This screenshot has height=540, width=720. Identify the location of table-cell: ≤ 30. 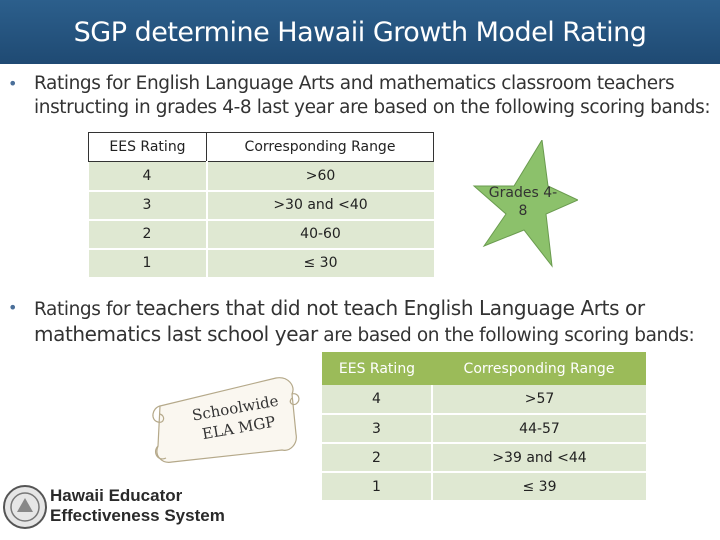
(320, 263).